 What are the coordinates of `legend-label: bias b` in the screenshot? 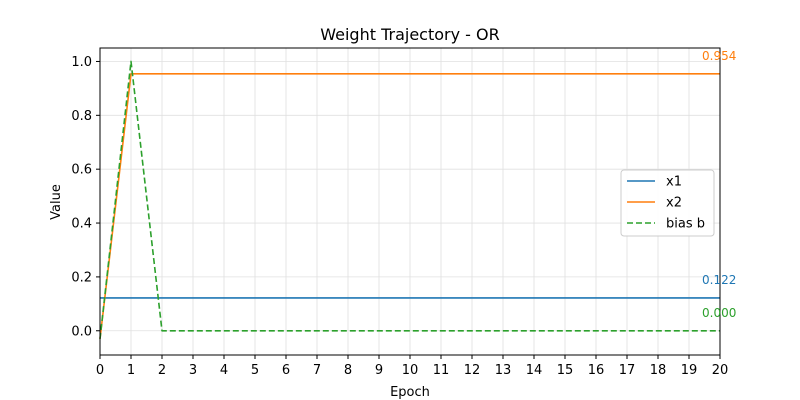 It's located at (685, 224).